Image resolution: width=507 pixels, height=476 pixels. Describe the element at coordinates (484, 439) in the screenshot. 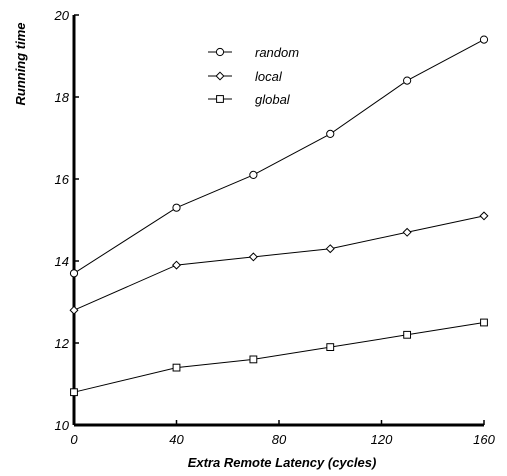

I see `x-tick-label: 160` at that location.